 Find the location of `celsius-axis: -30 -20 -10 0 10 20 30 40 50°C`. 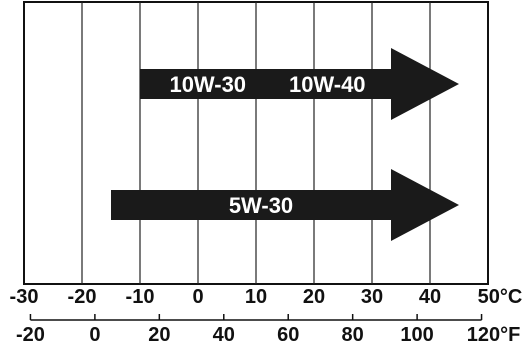

celsius-axis: -30 -20 -10 0 10 20 30 40 50°C is located at coordinates (266, 297).